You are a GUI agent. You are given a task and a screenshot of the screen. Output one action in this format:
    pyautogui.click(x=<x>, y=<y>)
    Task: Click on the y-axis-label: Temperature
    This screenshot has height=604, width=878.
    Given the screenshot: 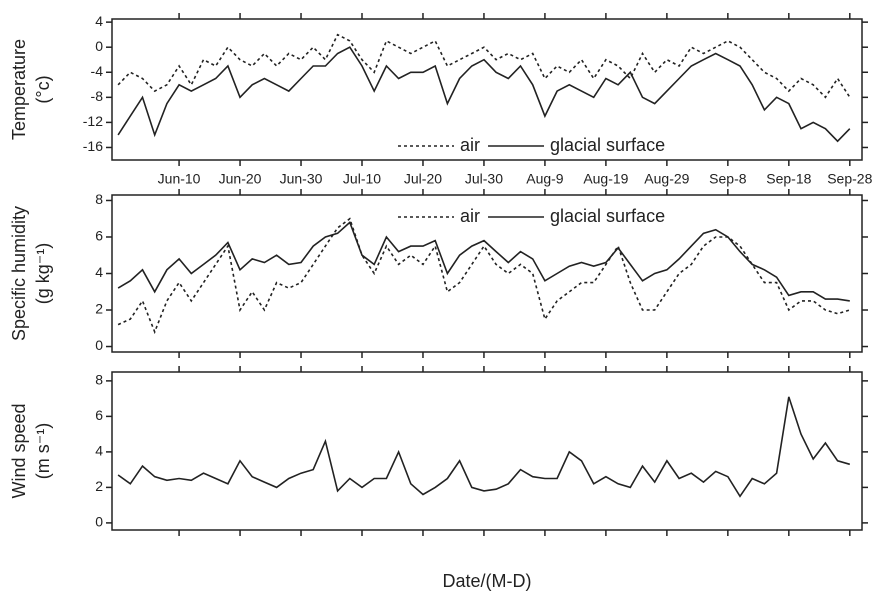 What is the action you would take?
    pyautogui.click(x=19, y=89)
    